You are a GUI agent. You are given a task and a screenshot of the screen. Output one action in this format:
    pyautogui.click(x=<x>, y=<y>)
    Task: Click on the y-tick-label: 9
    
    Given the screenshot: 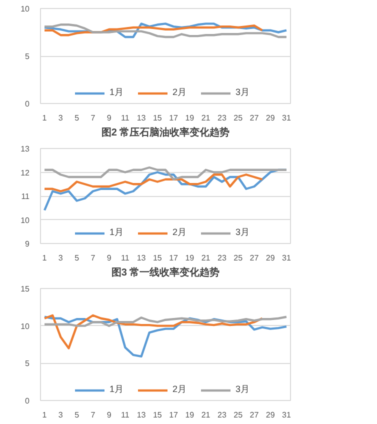 What is the action you would take?
    pyautogui.click(x=27, y=244)
    